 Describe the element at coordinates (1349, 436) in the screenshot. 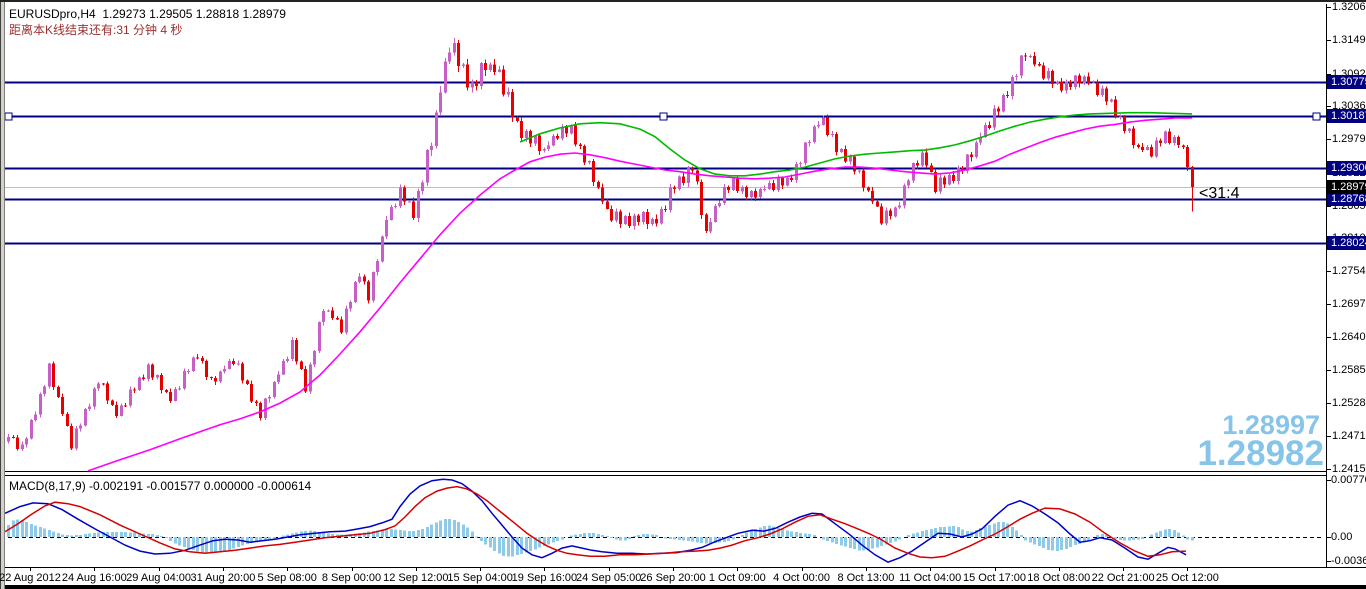

I see `price-tick-label: 1.24710` at that location.